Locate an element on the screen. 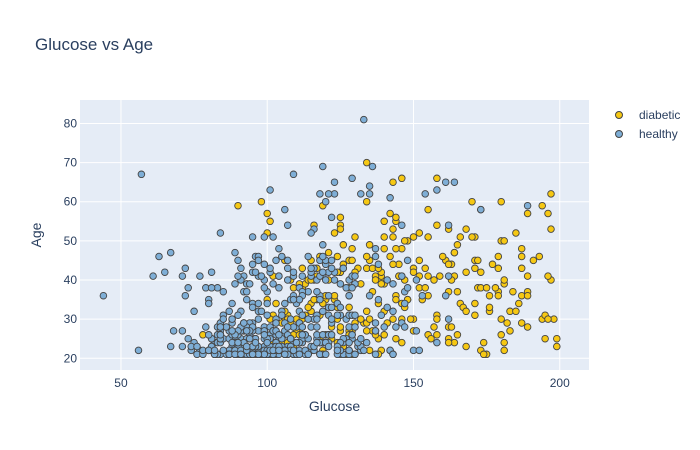 This screenshot has height=450, width=700. y-tick-label: 20 is located at coordinates (71, 358).